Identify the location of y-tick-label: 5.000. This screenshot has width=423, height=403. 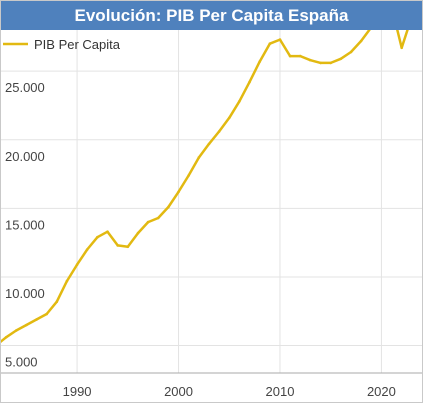
(21, 362).